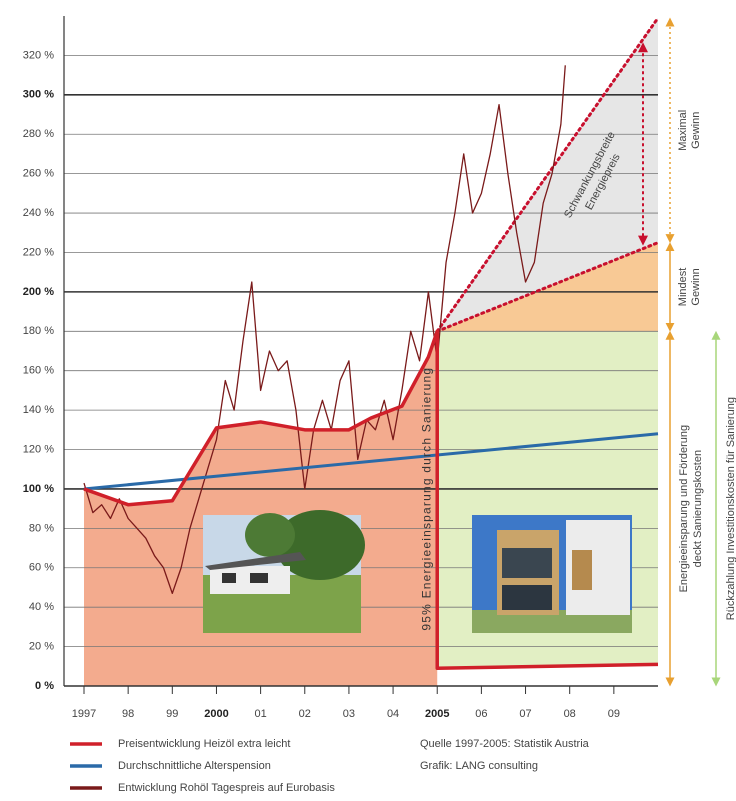 This screenshot has height=801, width=736. What do you see at coordinates (128, 714) in the screenshot?
I see `x-tick-label: 98` at bounding box center [128, 714].